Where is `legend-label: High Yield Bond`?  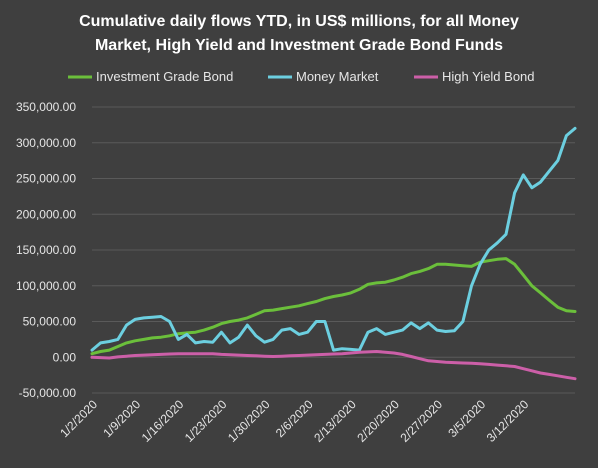 legend-label: High Yield Bond is located at coordinates (488, 76).